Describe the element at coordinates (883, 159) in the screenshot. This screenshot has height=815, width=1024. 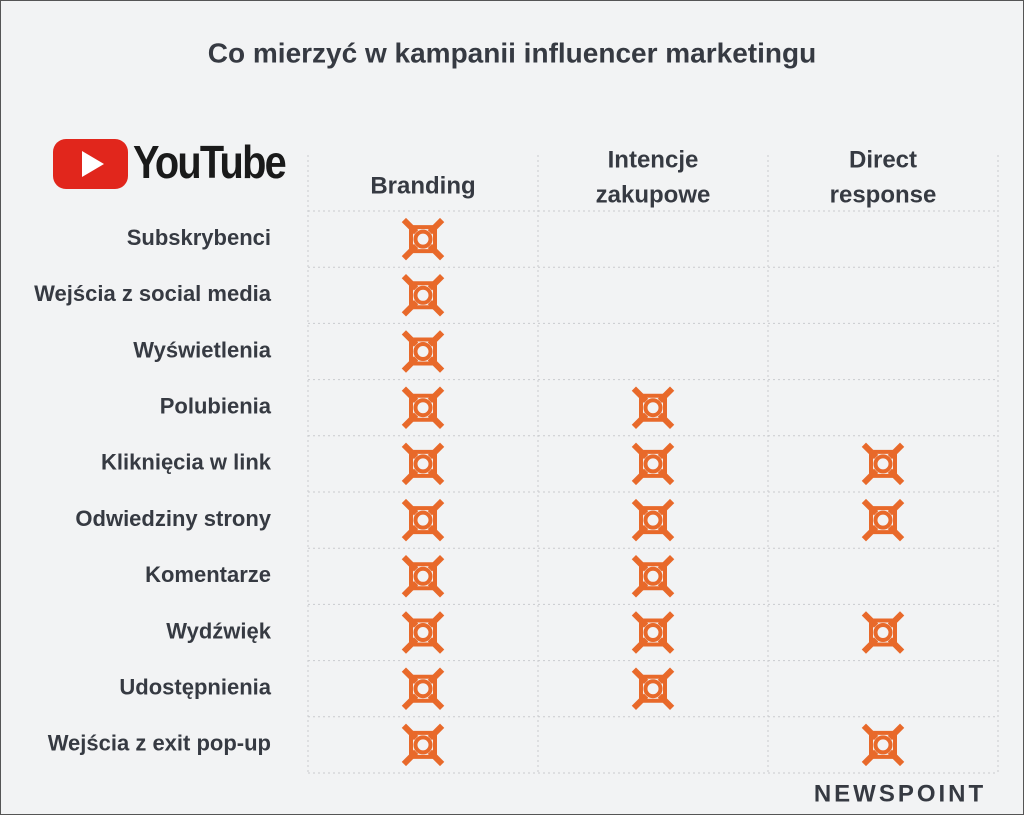
I see `column-header: Direct` at that location.